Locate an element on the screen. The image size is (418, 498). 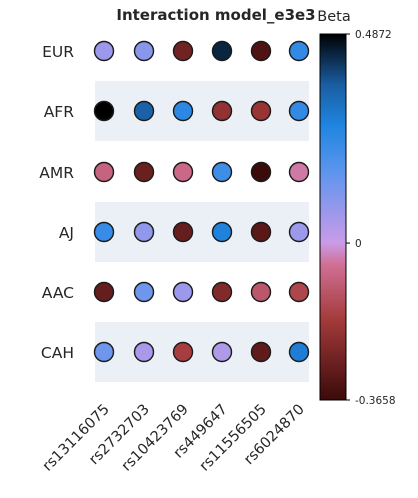
chart-title: Interaction model_e3e3 is located at coordinates (215, 15).